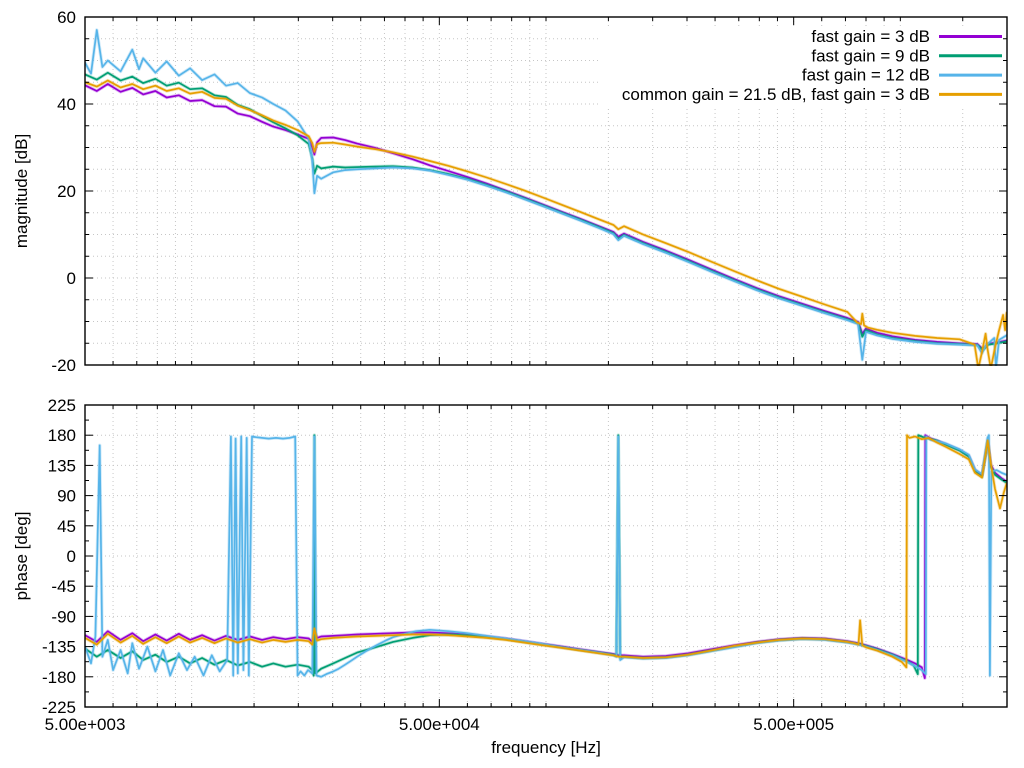 Image resolution: width=1024 pixels, height=768 pixels. I want to click on x-tick-label: 5.00e+005, so click(793, 724).